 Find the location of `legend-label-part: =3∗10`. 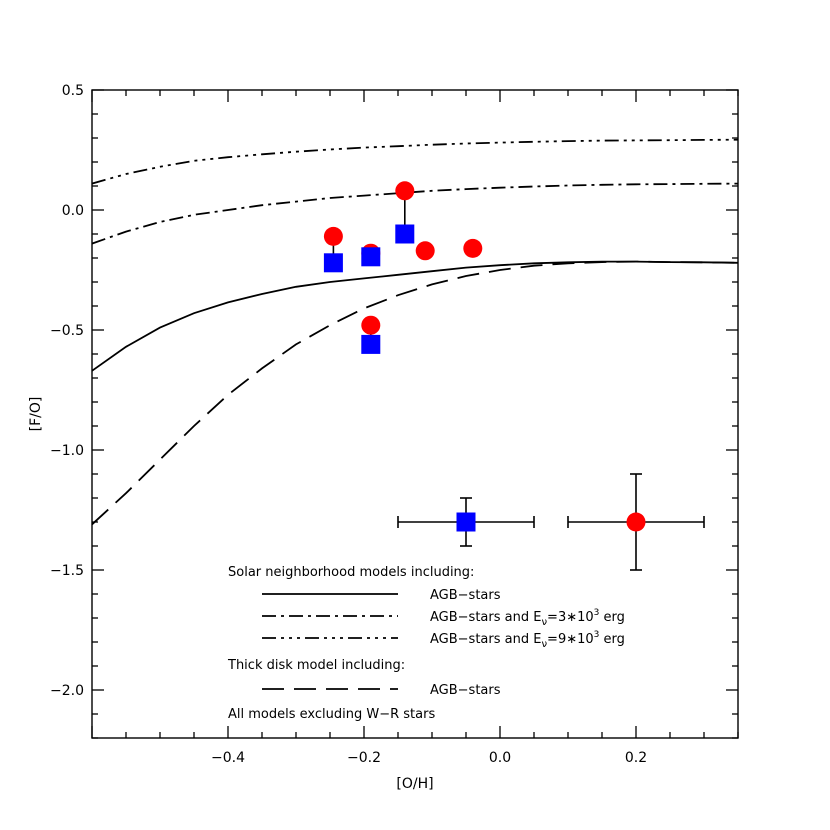

legend-label-part: =3∗10 is located at coordinates (570, 617).